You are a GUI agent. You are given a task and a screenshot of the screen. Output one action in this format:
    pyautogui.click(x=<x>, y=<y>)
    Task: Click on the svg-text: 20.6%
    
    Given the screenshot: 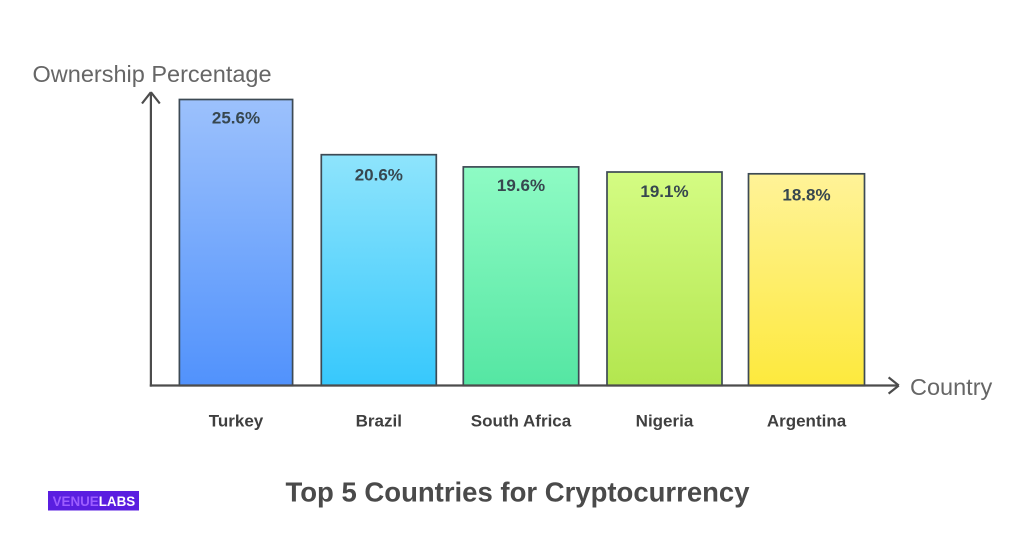 What is the action you would take?
    pyautogui.click(x=379, y=175)
    